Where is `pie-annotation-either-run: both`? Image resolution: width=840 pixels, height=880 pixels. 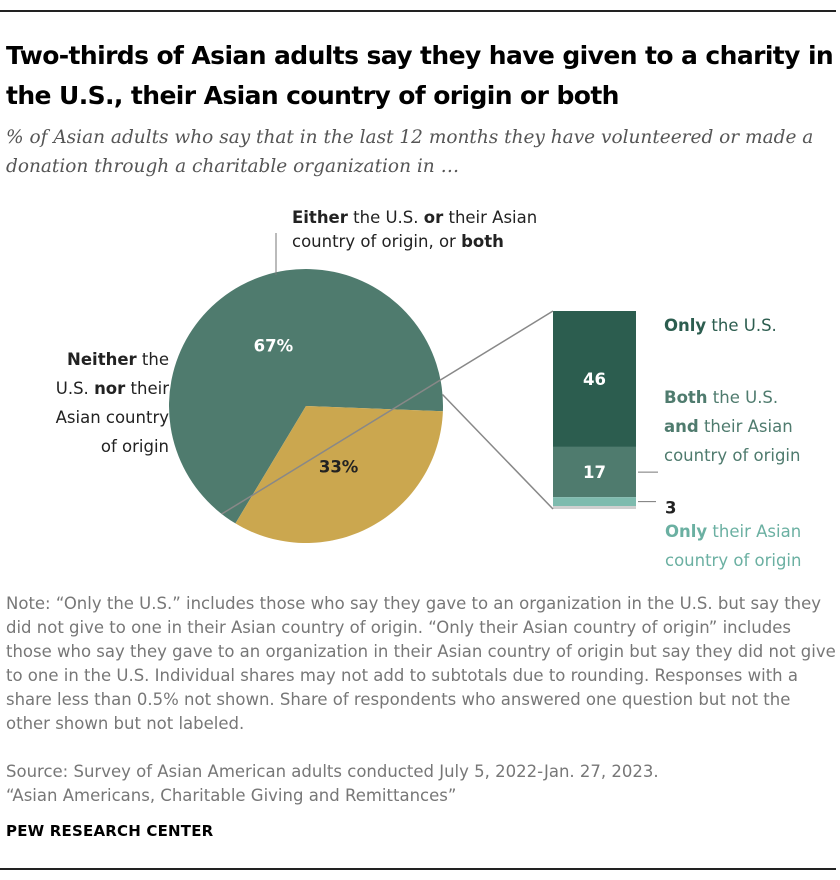
pie-annotation-either-run: both is located at coordinates (482, 241).